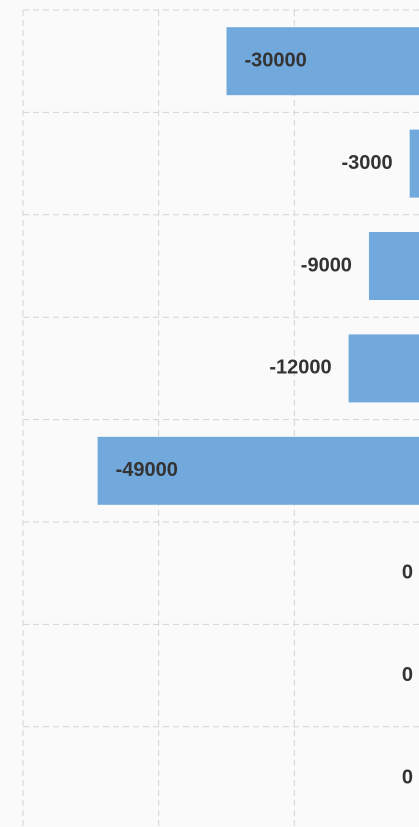 This screenshot has height=827, width=419. I want to click on data-label: -30000, so click(276, 60).